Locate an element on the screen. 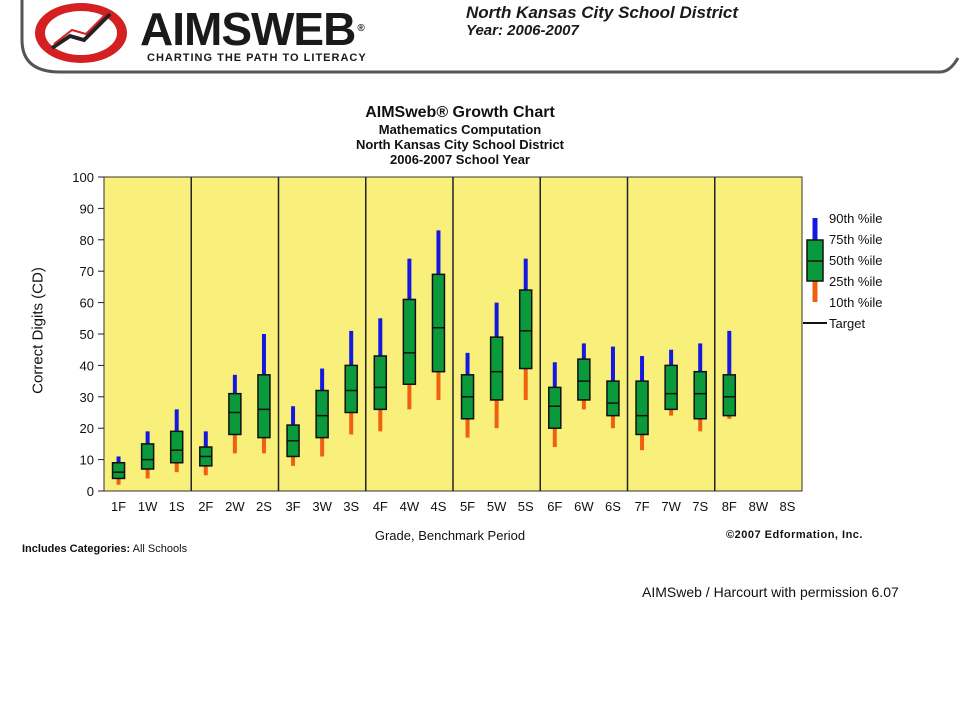 The width and height of the screenshot is (960, 720). brand-text: AIMSWEB is located at coordinates (248, 29).